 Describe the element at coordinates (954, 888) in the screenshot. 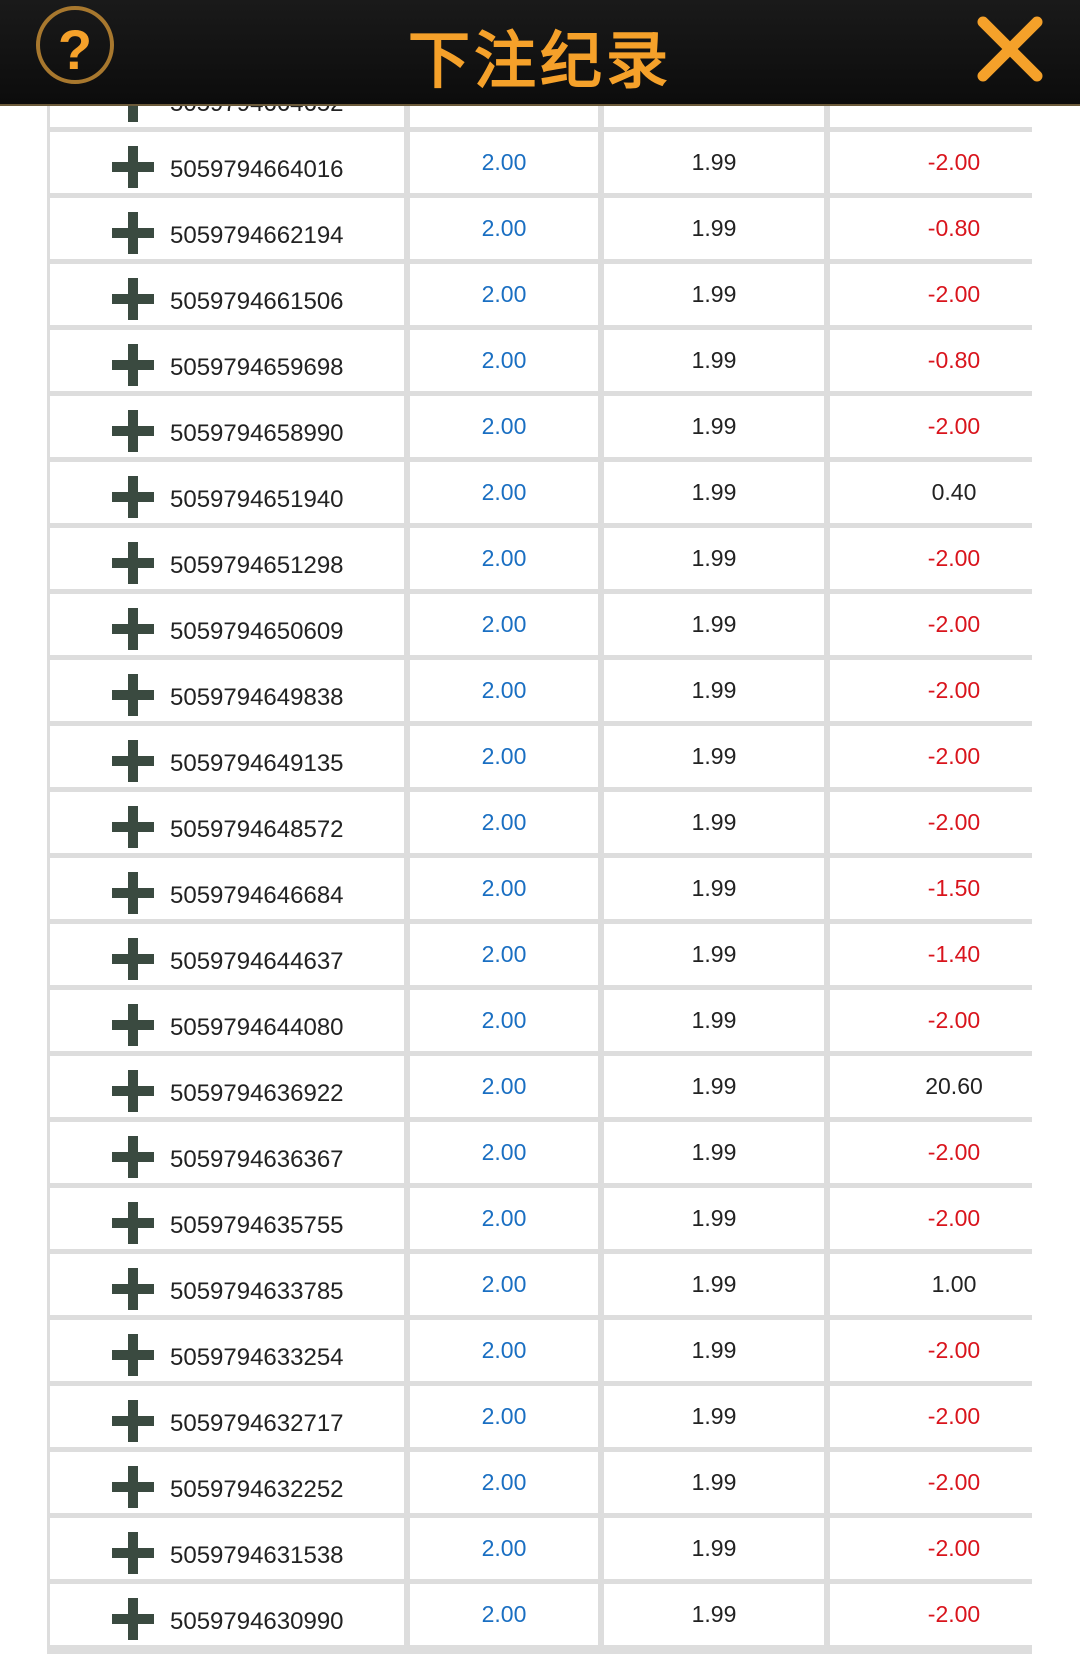

I see `result-cell: -1.50` at that location.